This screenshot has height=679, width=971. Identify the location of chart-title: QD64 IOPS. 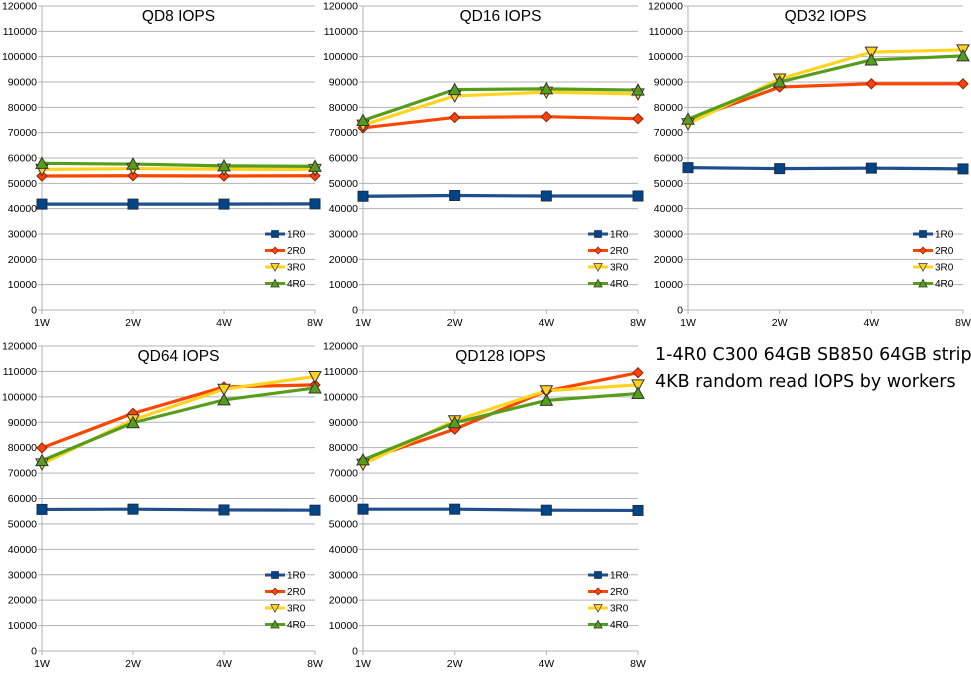
(179, 356).